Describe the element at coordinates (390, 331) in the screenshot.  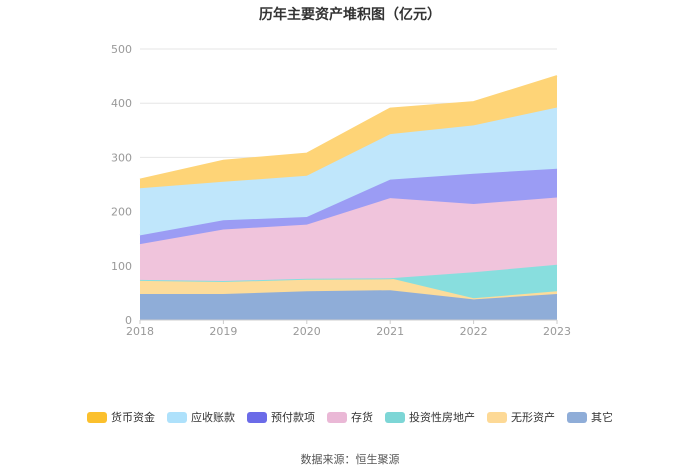
I see `x-tick-label: 2021` at that location.